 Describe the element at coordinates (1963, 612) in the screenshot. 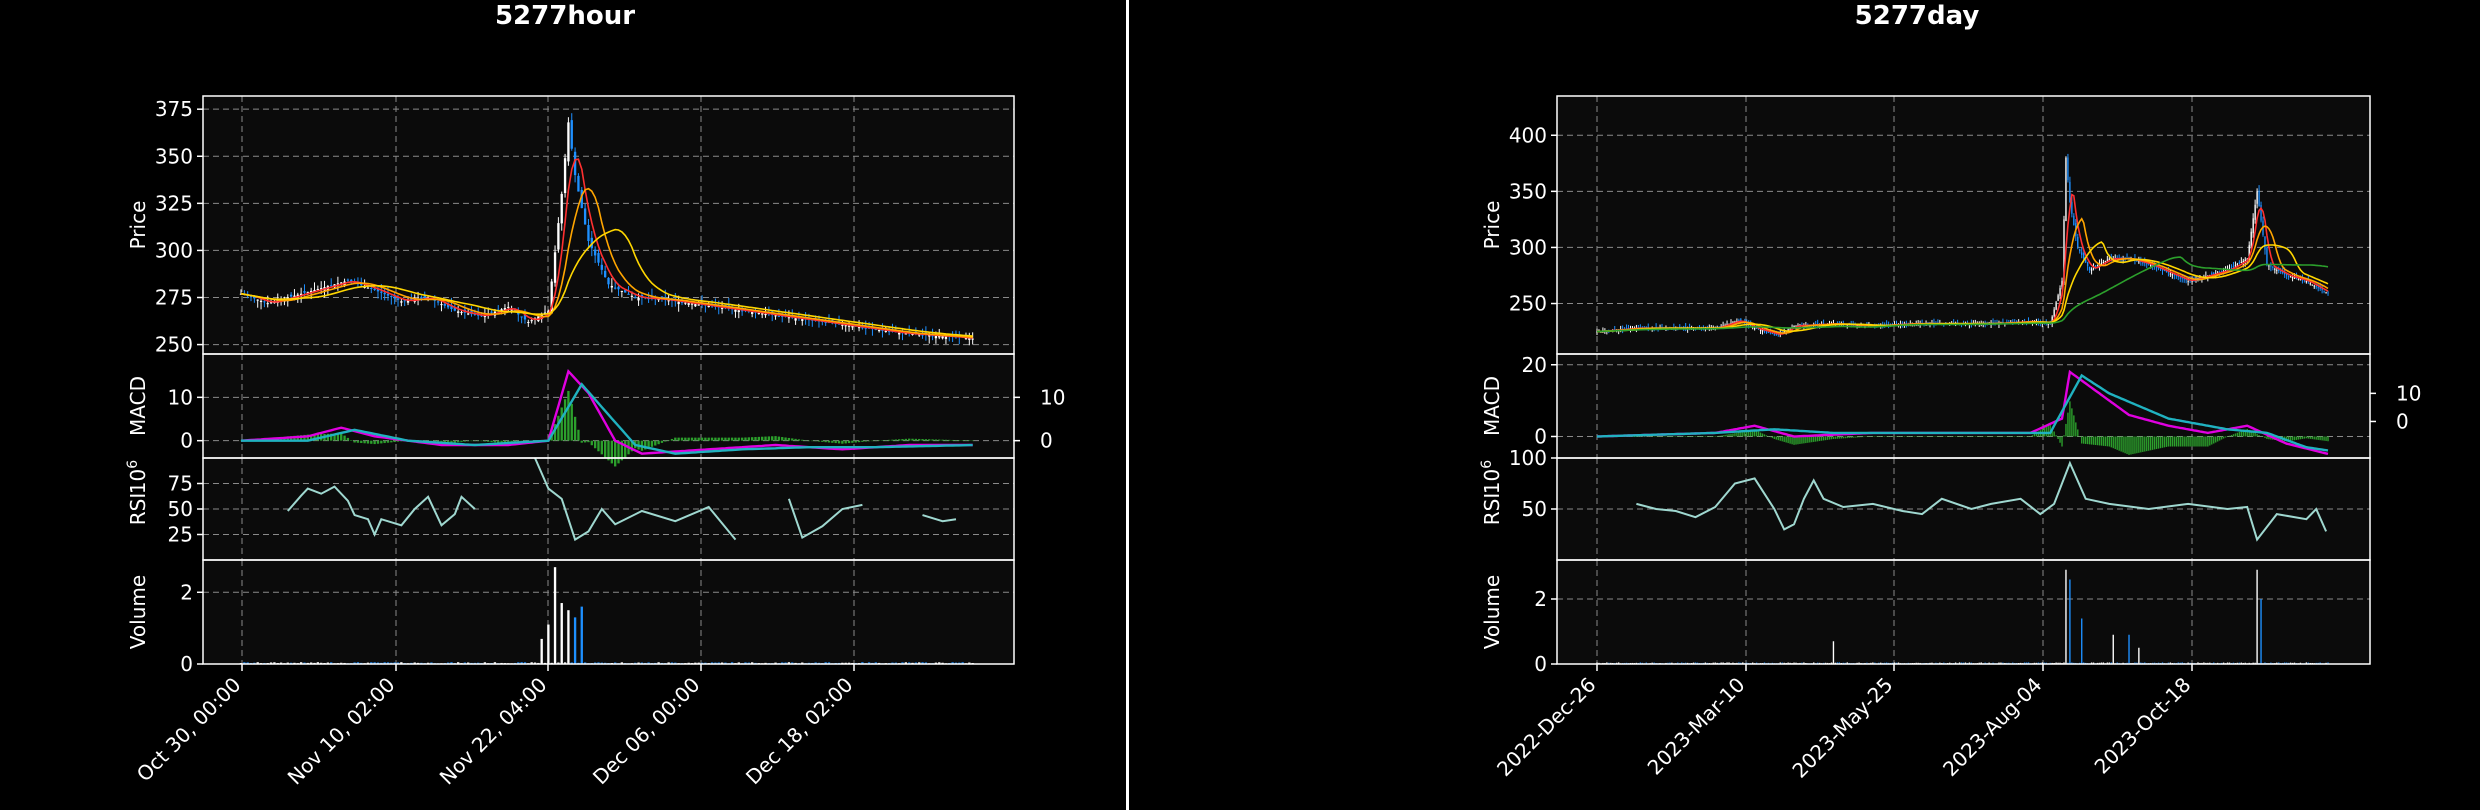

I see `daily-volume-border` at that location.